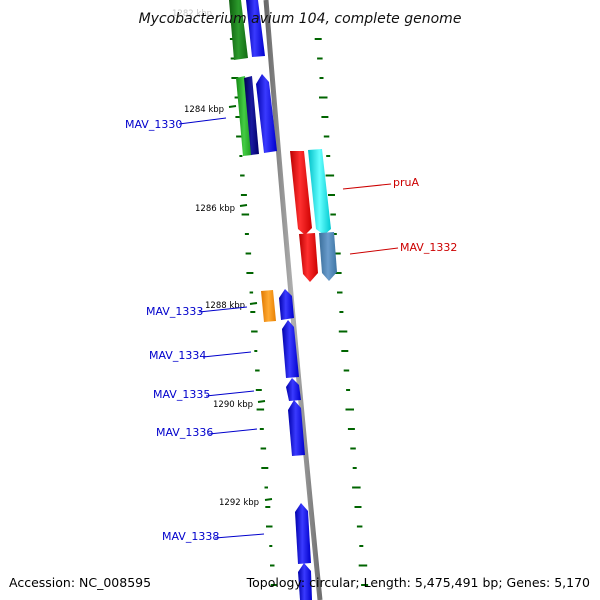 This screenshot has width=600, height=600. I want to click on label-mav-1332: MAV_1332, so click(428, 247).